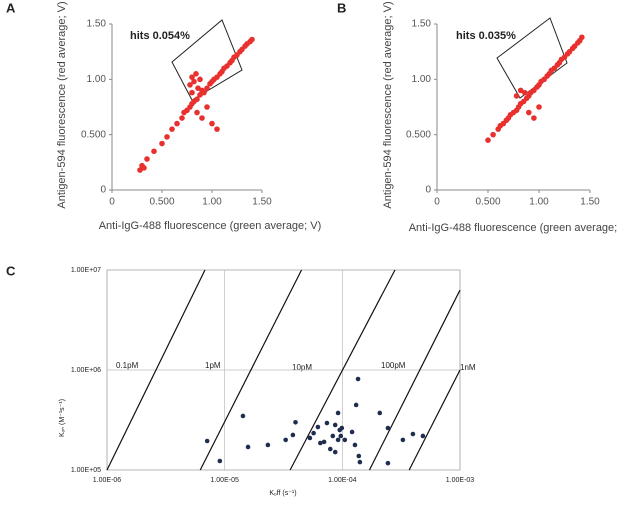  I want to click on y-tick-label: 0.500, so click(418, 134).